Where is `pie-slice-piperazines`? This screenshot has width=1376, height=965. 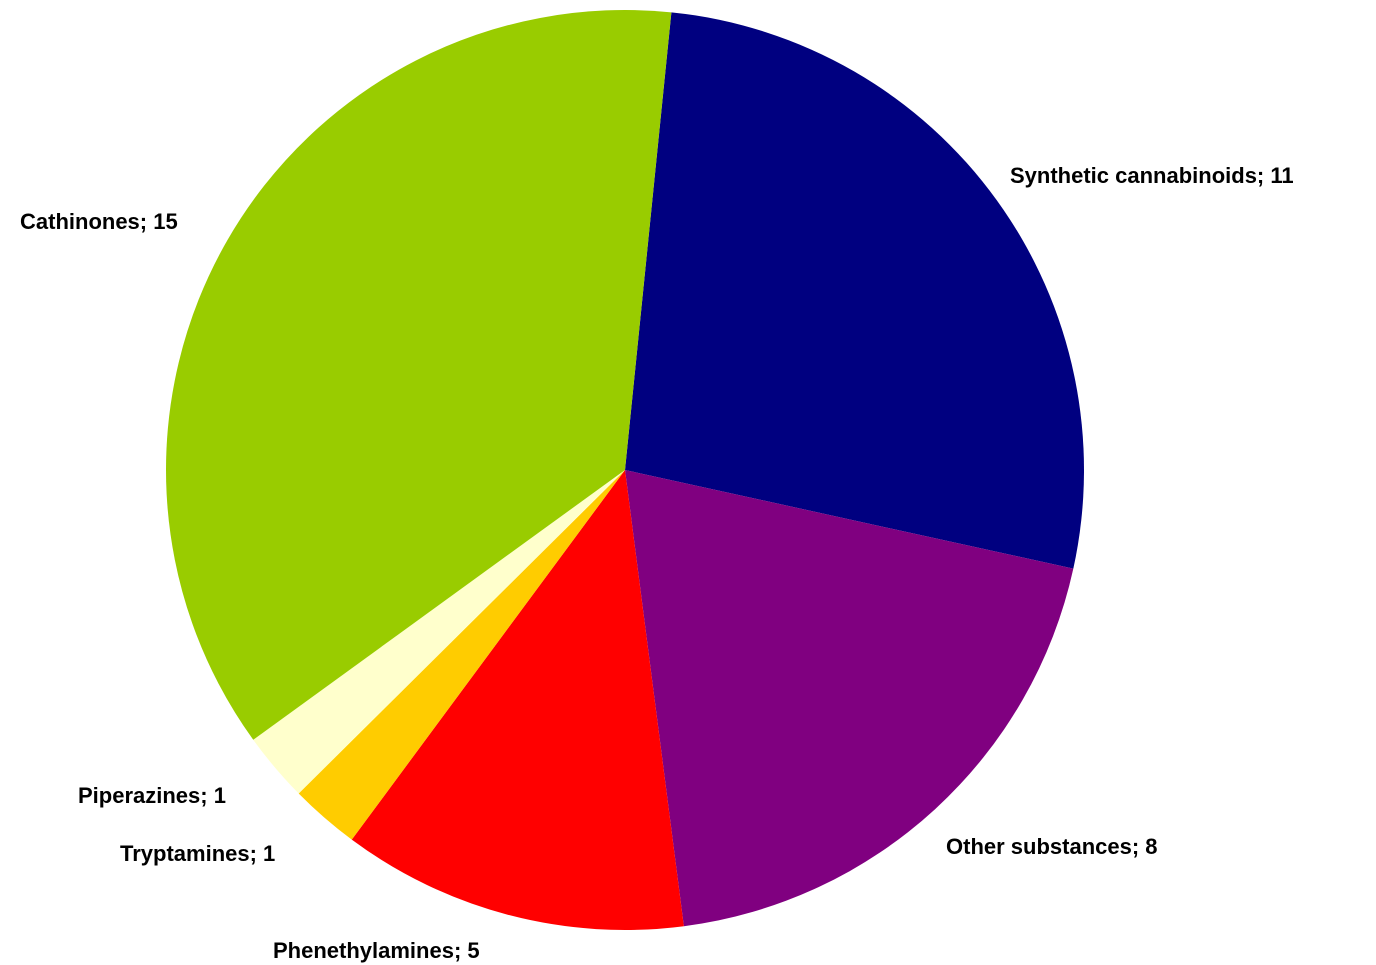
pie-slice-piperazines is located at coordinates (439, 632).